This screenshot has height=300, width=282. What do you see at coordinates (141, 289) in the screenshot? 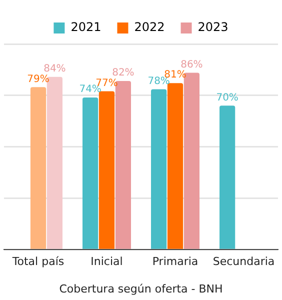
I see `x-axis-title: Cobertura según oferta - BNH` at bounding box center [141, 289].